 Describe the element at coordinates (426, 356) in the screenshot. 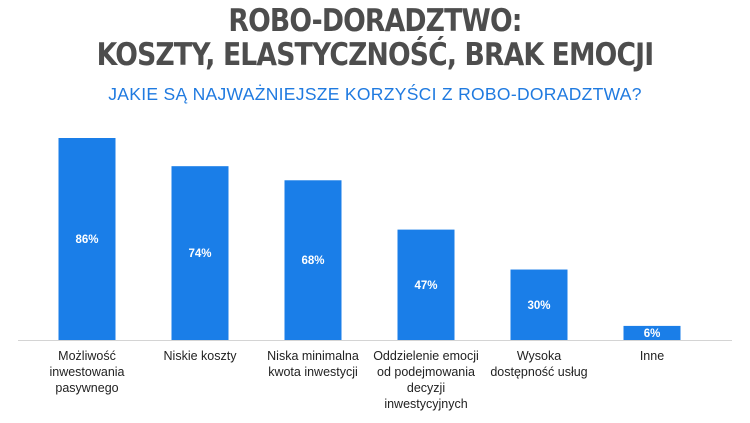

I see `category-label-3-line-0: Oddzielenie emocji` at that location.